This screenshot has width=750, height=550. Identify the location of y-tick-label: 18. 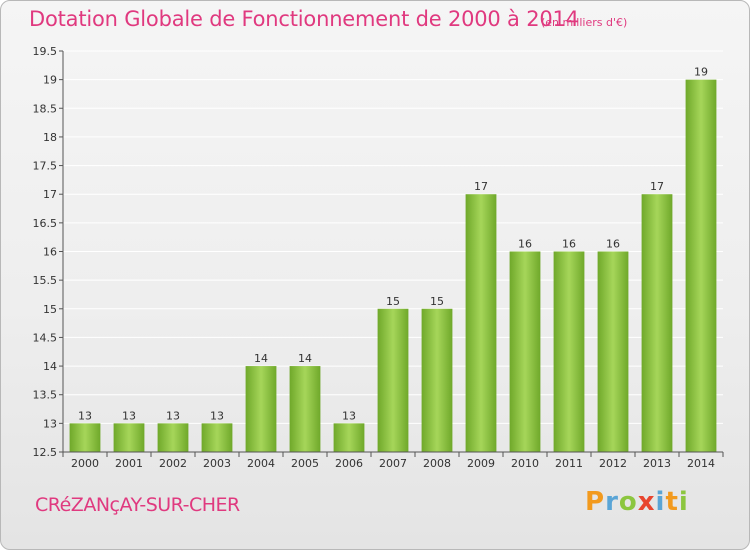
(50, 137).